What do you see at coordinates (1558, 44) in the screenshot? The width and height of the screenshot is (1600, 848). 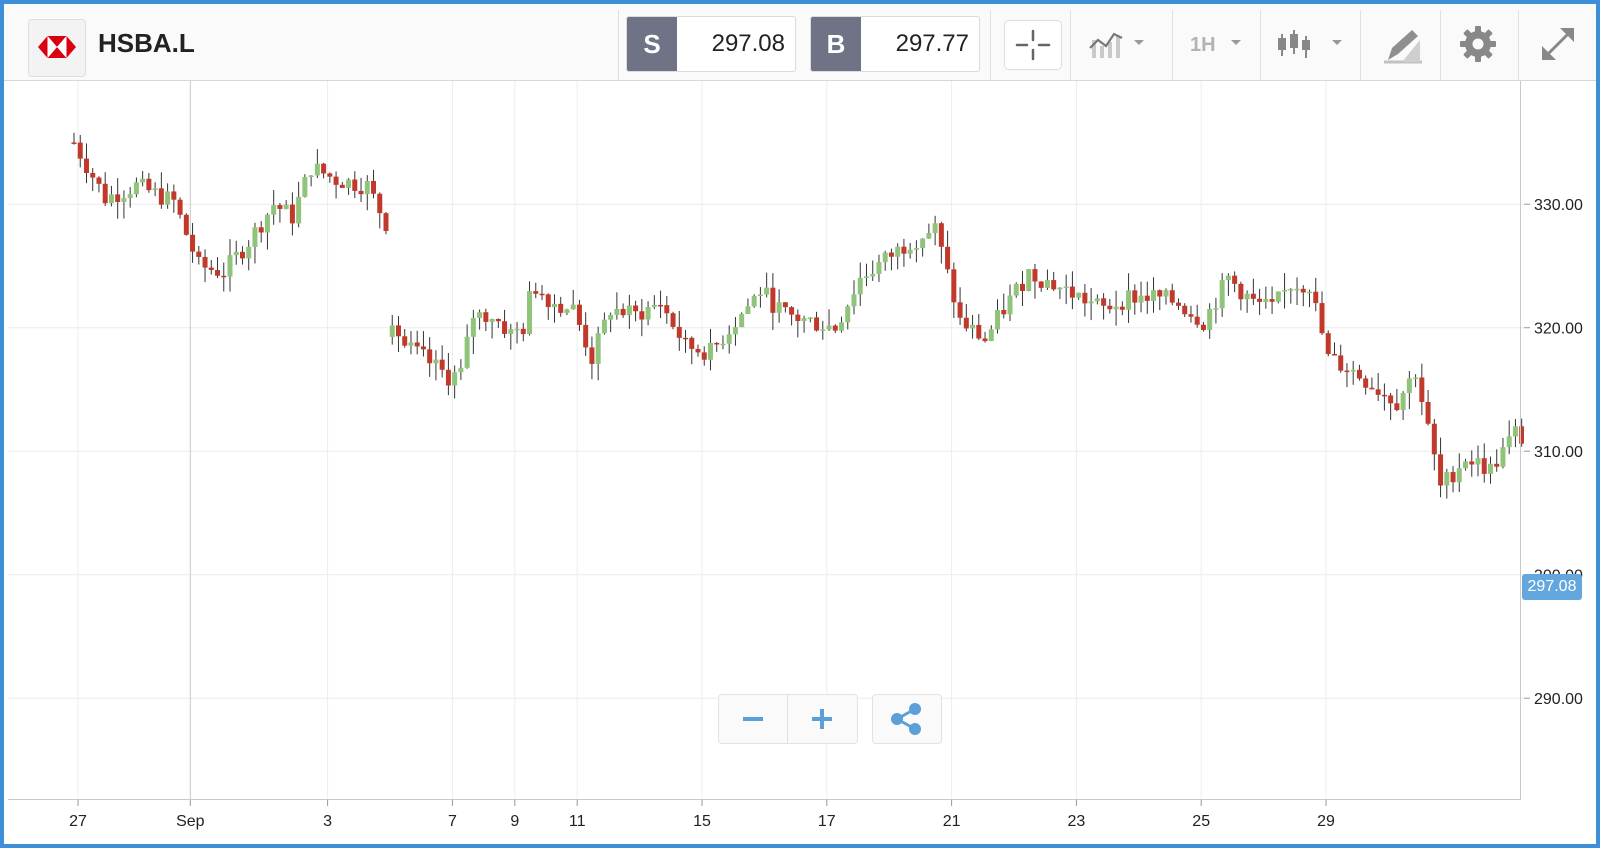 I see `fullscreen-button` at bounding box center [1558, 44].